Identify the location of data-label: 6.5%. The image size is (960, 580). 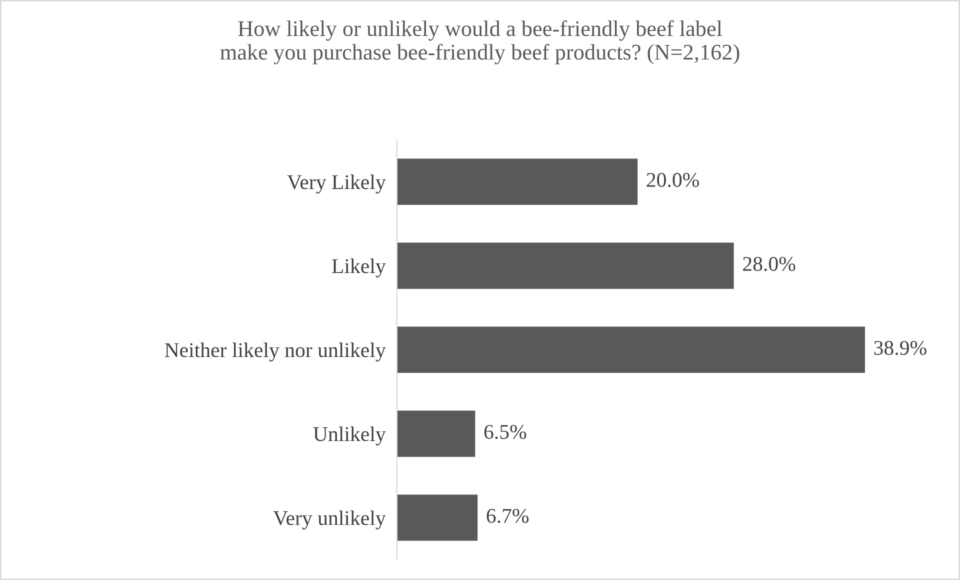
(505, 432).